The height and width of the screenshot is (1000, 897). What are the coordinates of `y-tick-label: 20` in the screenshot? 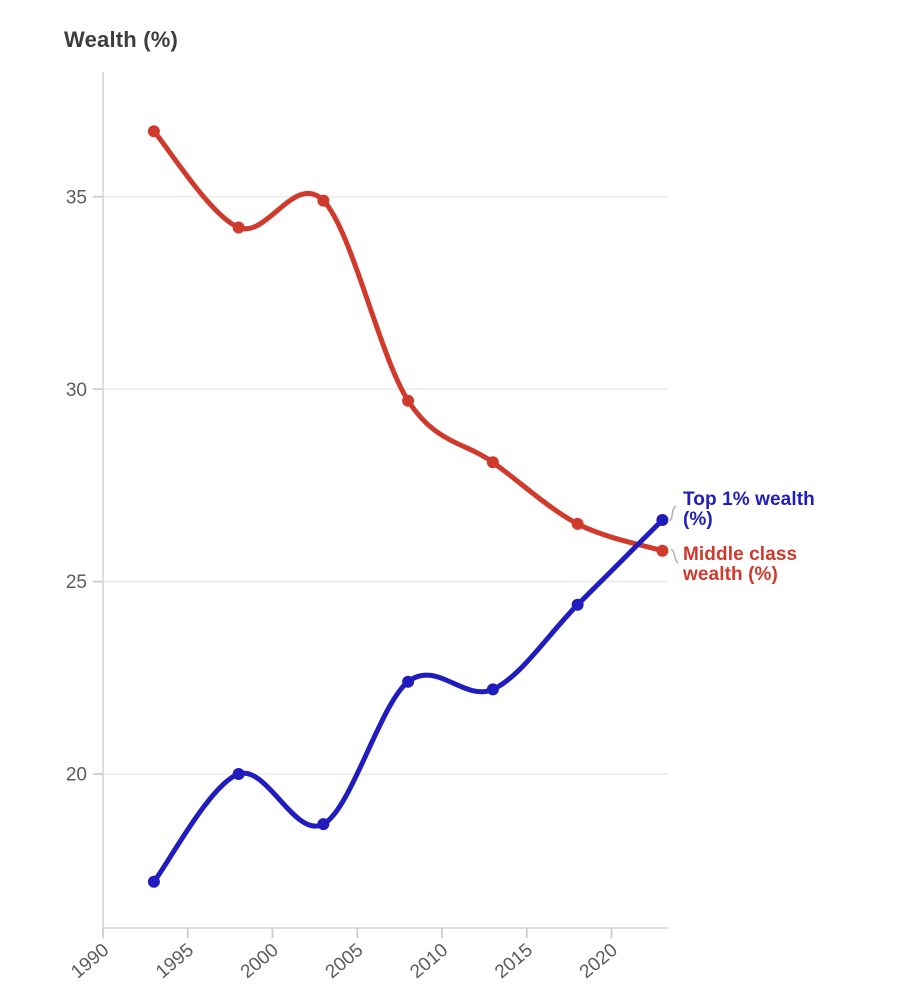 It's located at (76, 775).